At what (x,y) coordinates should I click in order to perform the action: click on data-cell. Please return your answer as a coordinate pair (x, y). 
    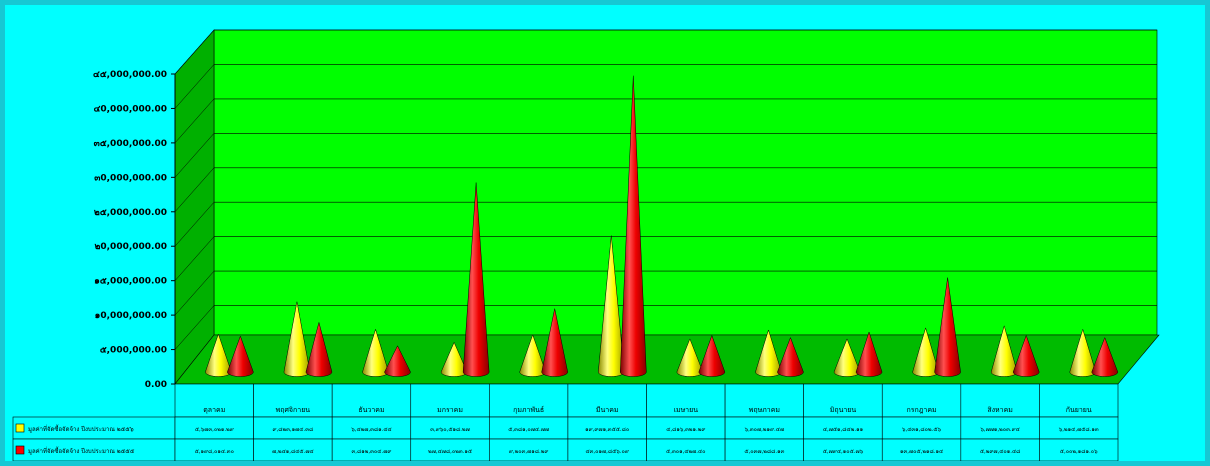
    Looking at the image, I should click on (1079, 449).